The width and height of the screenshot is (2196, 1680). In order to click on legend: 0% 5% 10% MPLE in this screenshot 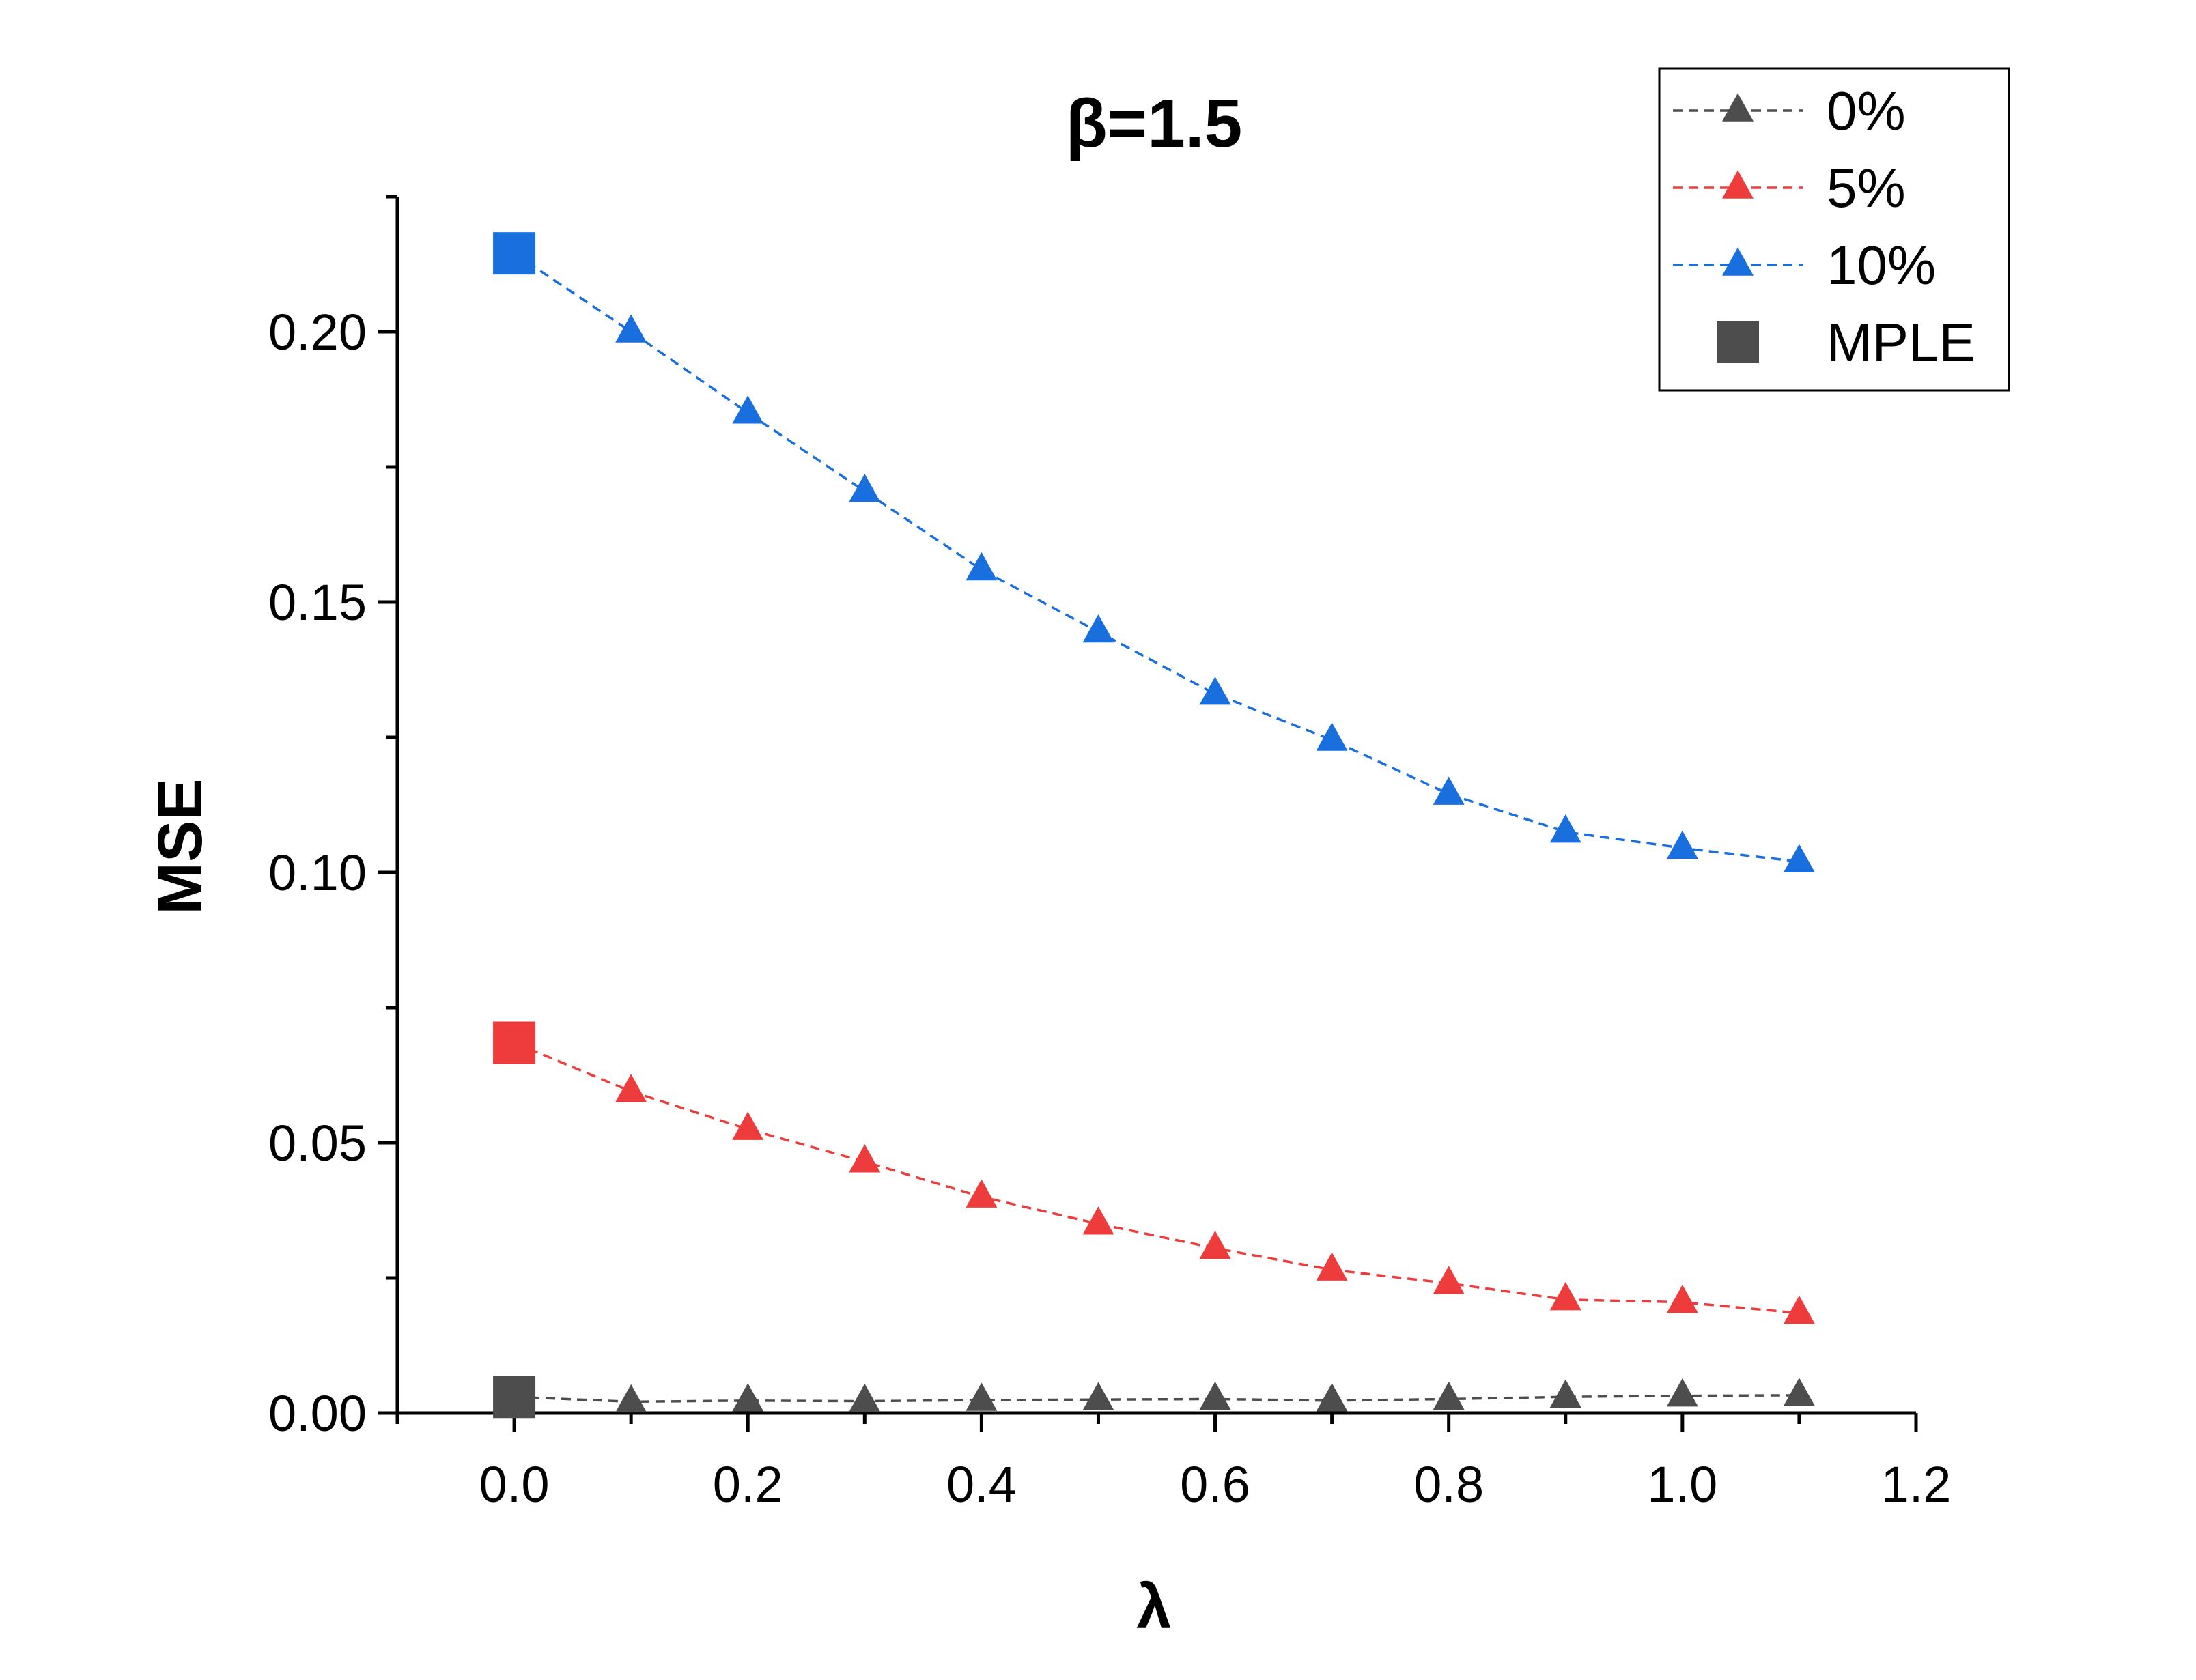, I will do `click(1834, 229)`.